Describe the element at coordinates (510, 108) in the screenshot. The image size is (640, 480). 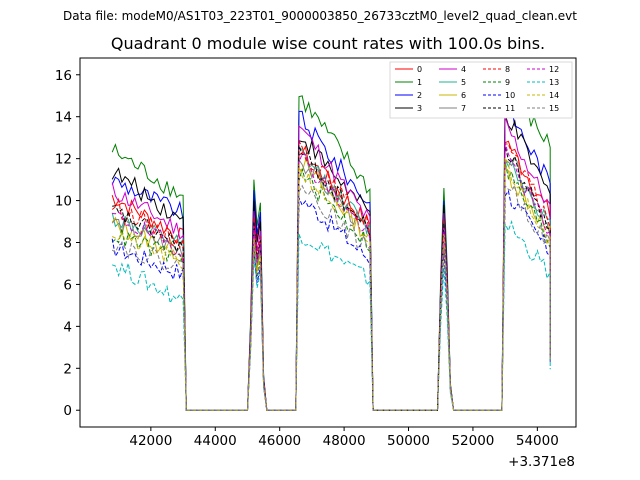
I see `legend-label-11: 11` at that location.